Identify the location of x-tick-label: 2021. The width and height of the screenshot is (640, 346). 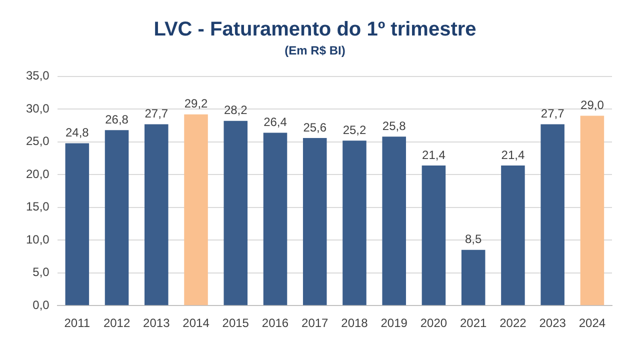
(474, 323).